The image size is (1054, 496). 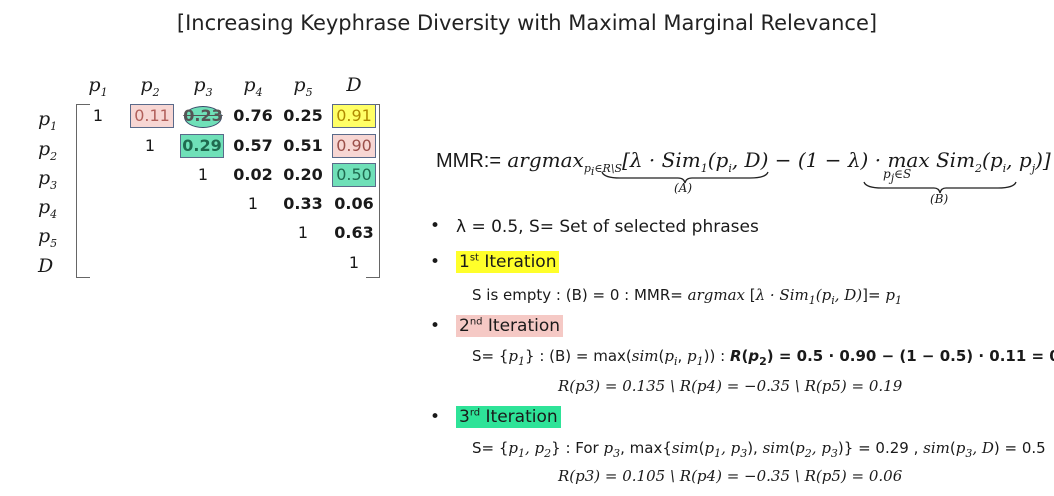 What do you see at coordinates (253, 86) in the screenshot?
I see `col-header-p4: p4` at bounding box center [253, 86].